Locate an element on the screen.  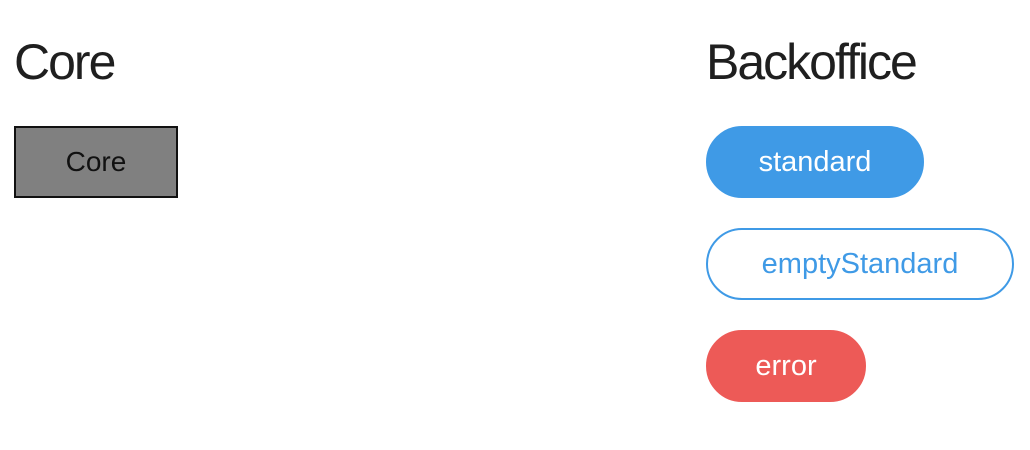
error-button: error is located at coordinates (786, 366).